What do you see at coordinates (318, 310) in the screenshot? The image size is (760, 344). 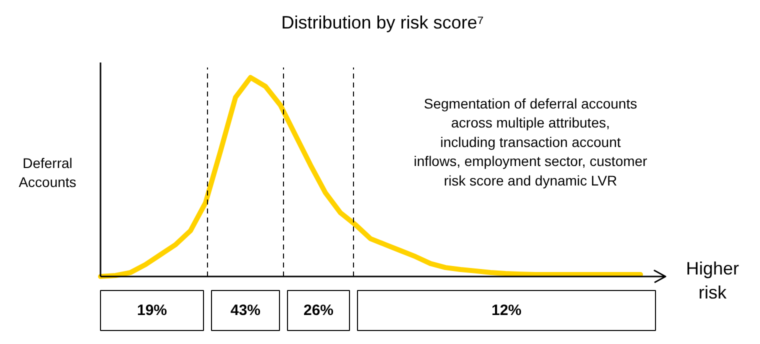 I see `text: 26%` at bounding box center [318, 310].